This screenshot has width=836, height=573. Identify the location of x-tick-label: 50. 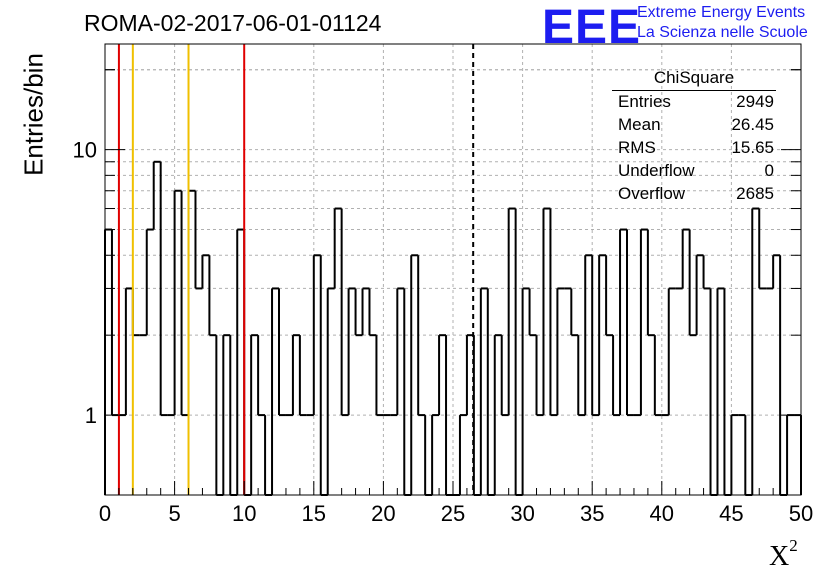
(801, 513).